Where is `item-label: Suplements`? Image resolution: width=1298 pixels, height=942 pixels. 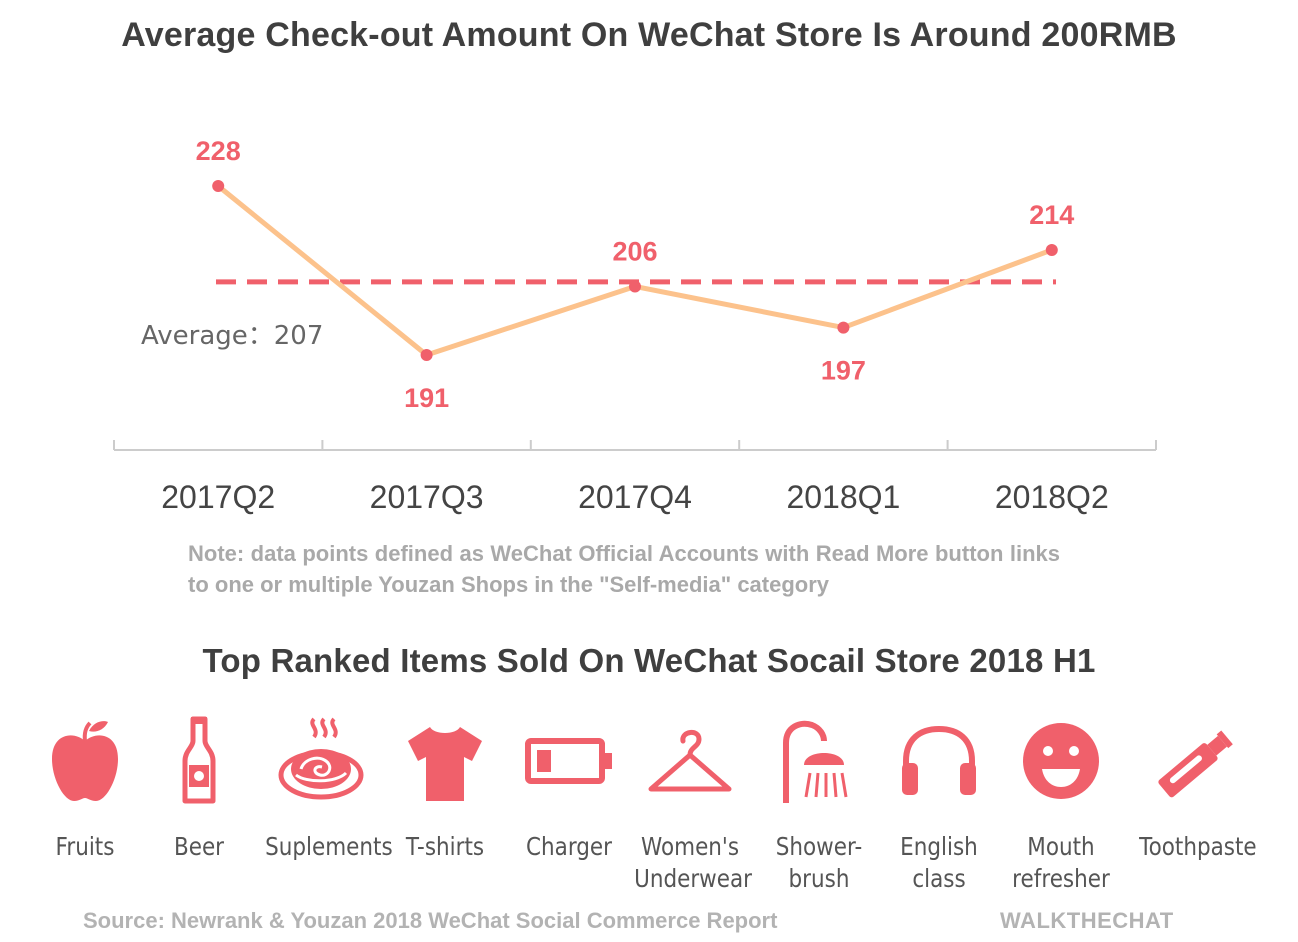 item-label: Suplements is located at coordinates (329, 846).